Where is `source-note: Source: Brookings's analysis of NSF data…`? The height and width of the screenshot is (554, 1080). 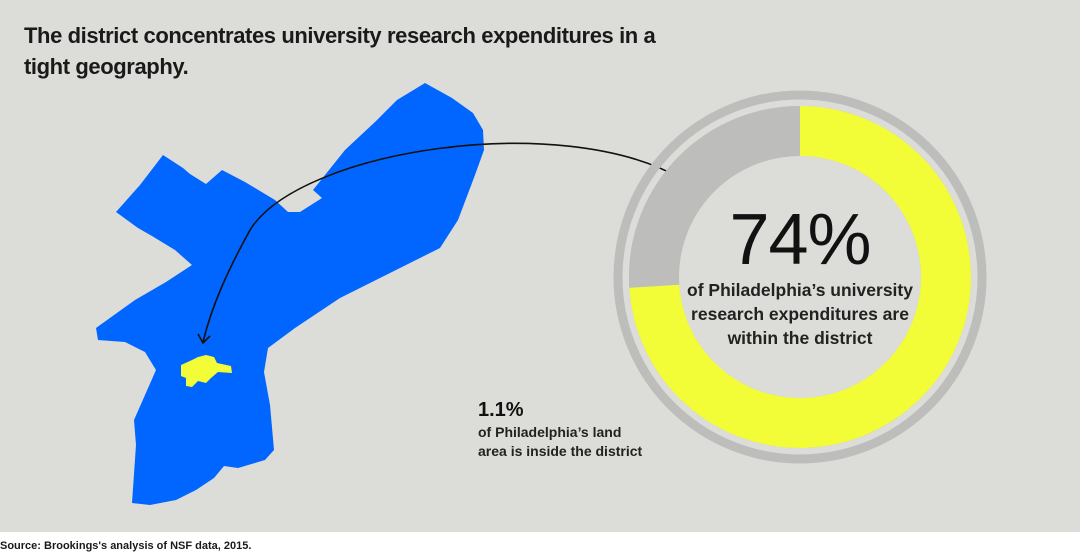 source-note: Source: Brookings's analysis of NSF data… is located at coordinates (126, 546).